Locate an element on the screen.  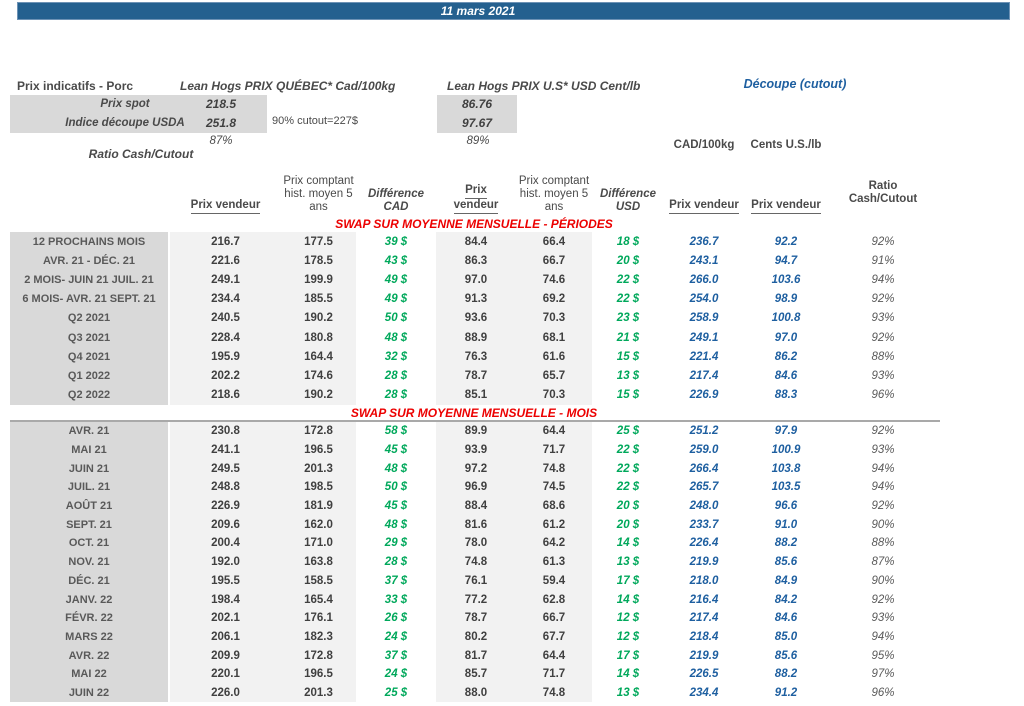
cutout-cents-lb: 94.7 is located at coordinates (786, 260).